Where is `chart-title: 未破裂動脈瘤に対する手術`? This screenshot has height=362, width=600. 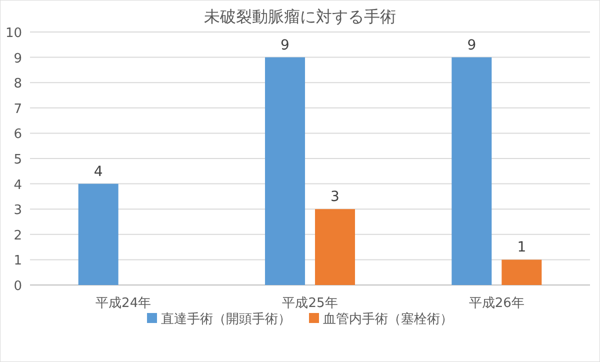 chart-title: 未破裂動脈瘤に対する手術 is located at coordinates (300, 16).